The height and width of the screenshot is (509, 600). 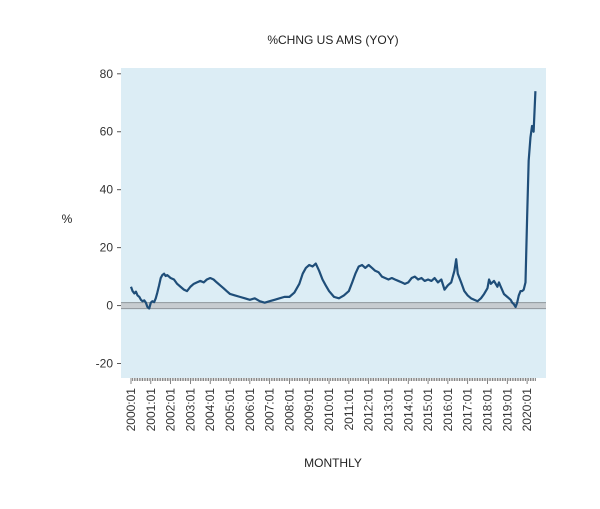 What do you see at coordinates (250, 410) in the screenshot?
I see `x-tick-label: 2006:01` at bounding box center [250, 410].